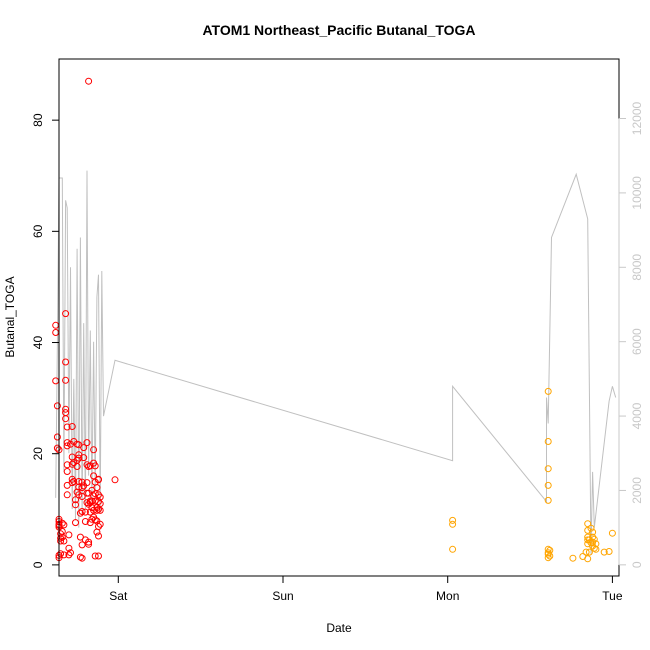 The image size is (650, 650). Describe the element at coordinates (637, 119) in the screenshot. I see `y2-tick-label: 12000` at that location.